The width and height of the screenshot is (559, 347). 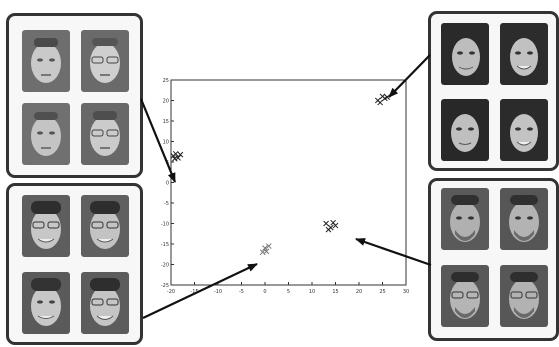 What do you see at coordinates (167, 184) in the screenshot?
I see `y-tick-label: 0` at bounding box center [167, 184].